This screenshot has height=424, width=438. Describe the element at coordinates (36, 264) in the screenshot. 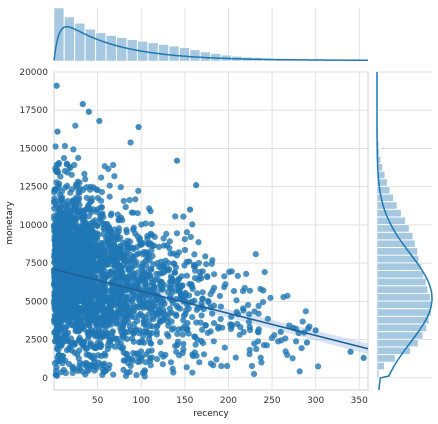

I see `y-tick-label: 7500` at that location.